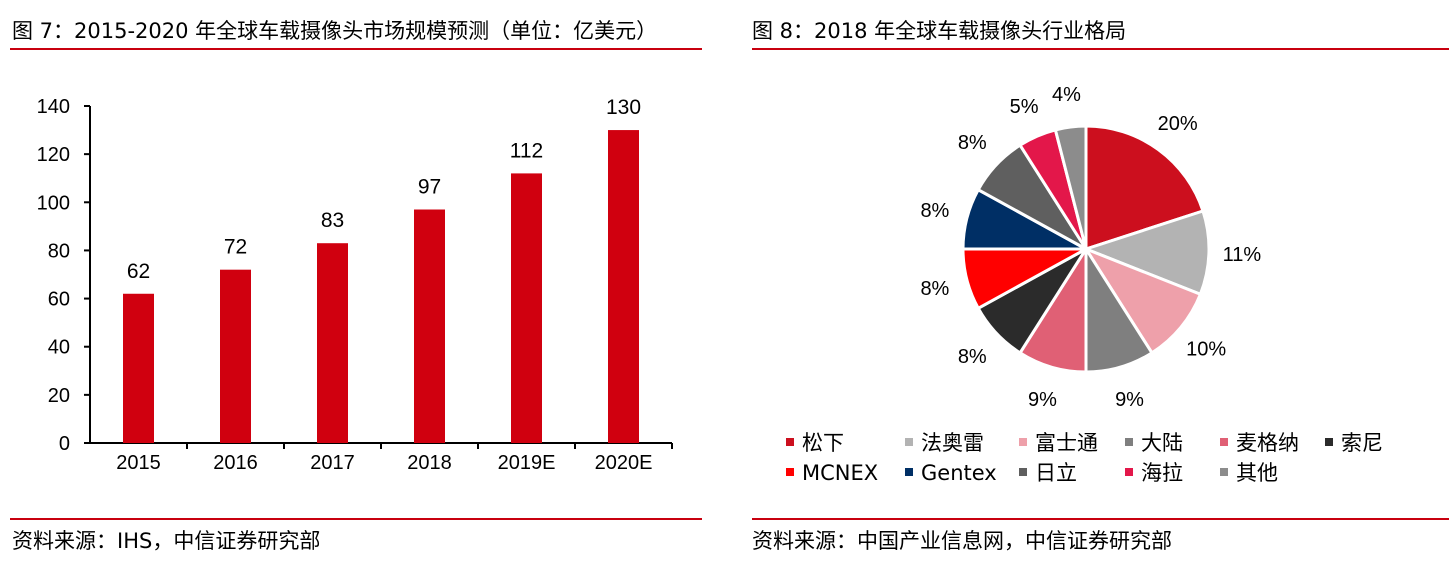 The width and height of the screenshot is (1451, 574). What do you see at coordinates (429, 463) in the screenshot?
I see `x-tick-label: 2018` at bounding box center [429, 463].